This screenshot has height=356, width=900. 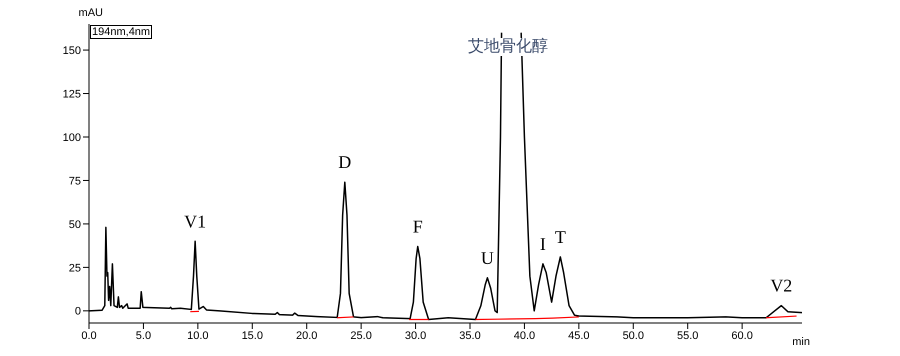 What do you see at coordinates (543, 244) in the screenshot?
I see `annotation: I` at bounding box center [543, 244].